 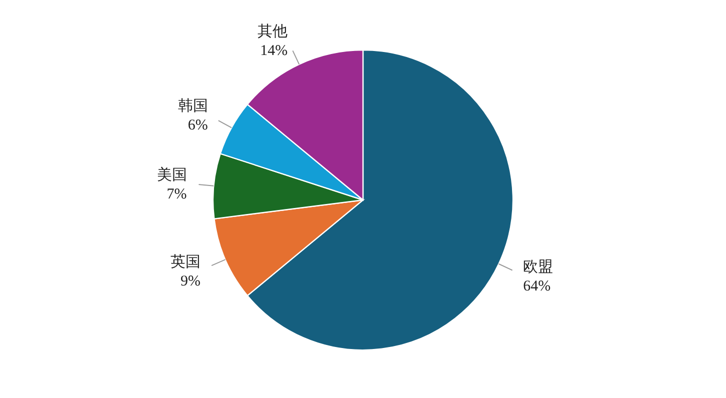 I want to click on slice-label: 韩国, so click(x=193, y=106).